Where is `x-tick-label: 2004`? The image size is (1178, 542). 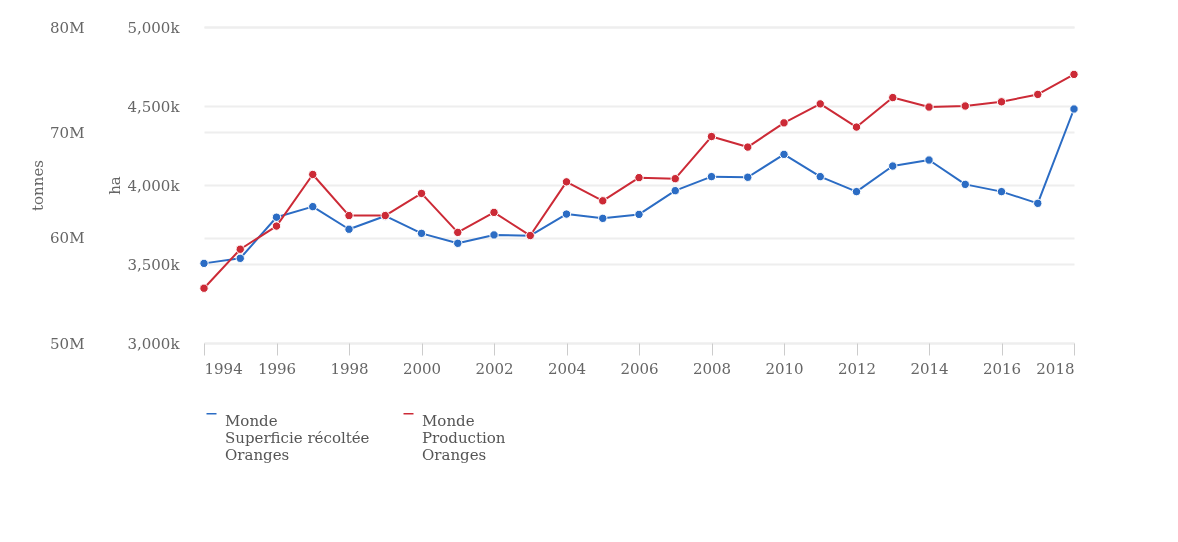 x-tick-label: 2004 is located at coordinates (567, 368).